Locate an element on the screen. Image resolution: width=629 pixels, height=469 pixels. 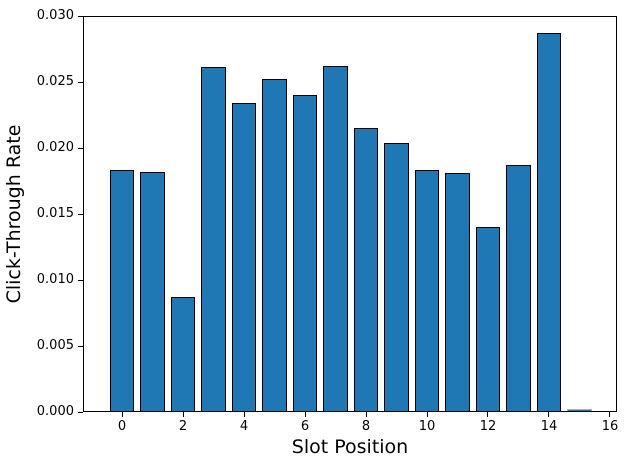
y-tick-label: 0.015 is located at coordinates (55, 213).